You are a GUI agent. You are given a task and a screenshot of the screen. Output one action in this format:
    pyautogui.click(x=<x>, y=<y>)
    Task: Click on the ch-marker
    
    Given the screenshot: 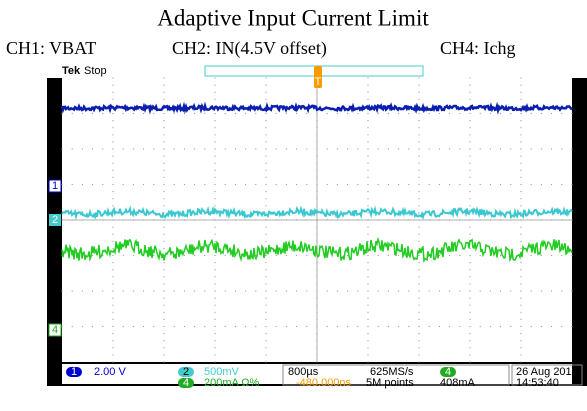 What is the action you would take?
    pyautogui.click(x=55, y=220)
    